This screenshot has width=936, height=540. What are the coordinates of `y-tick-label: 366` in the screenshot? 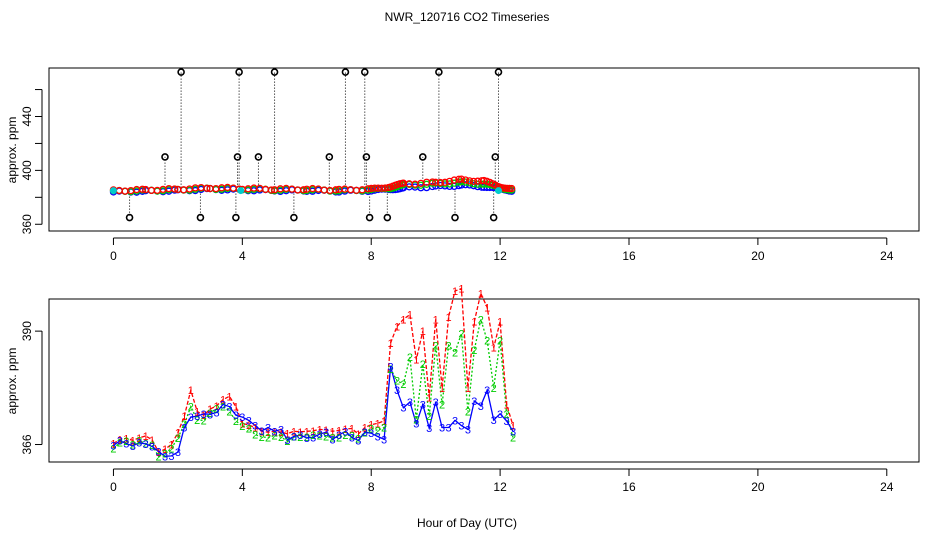 It's located at (27, 444).